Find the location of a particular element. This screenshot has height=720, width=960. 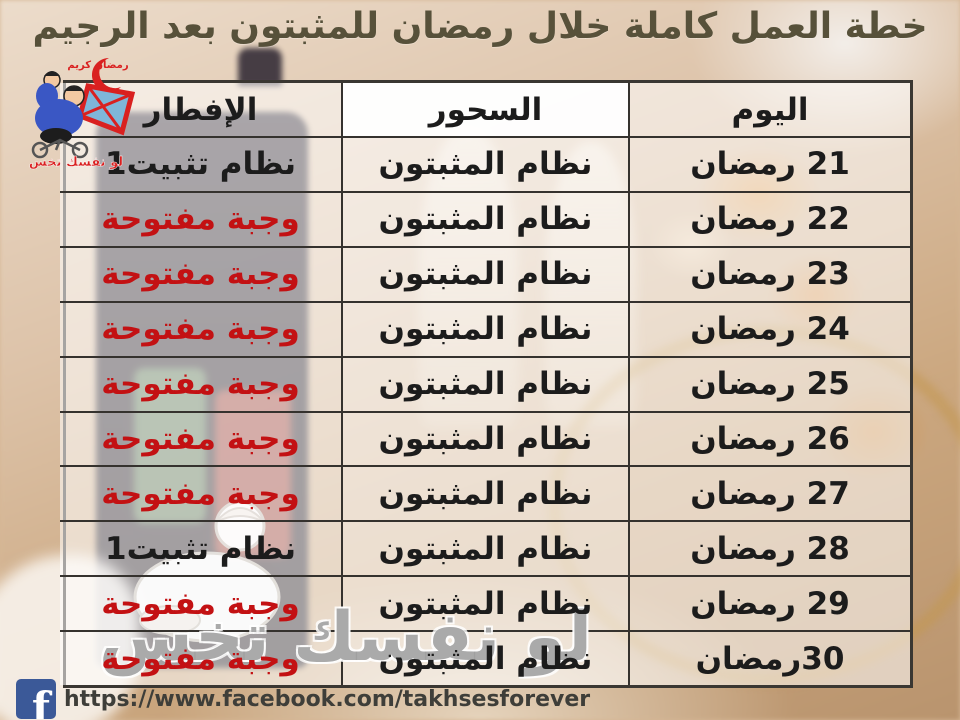

column-header-suhoor: السحور is located at coordinates (486, 109).